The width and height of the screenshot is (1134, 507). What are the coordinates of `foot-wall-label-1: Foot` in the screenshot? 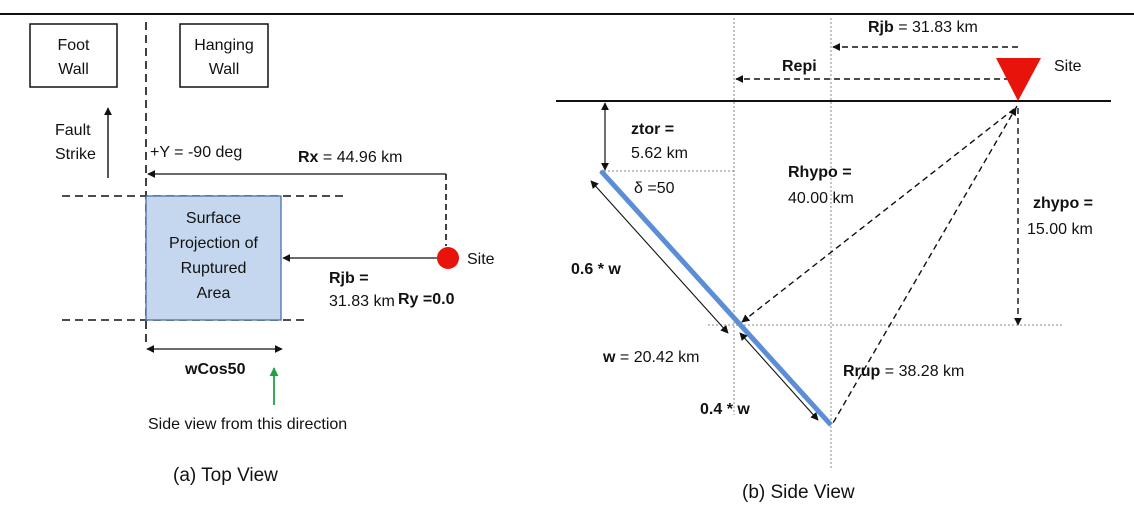 It's located at (73, 45).